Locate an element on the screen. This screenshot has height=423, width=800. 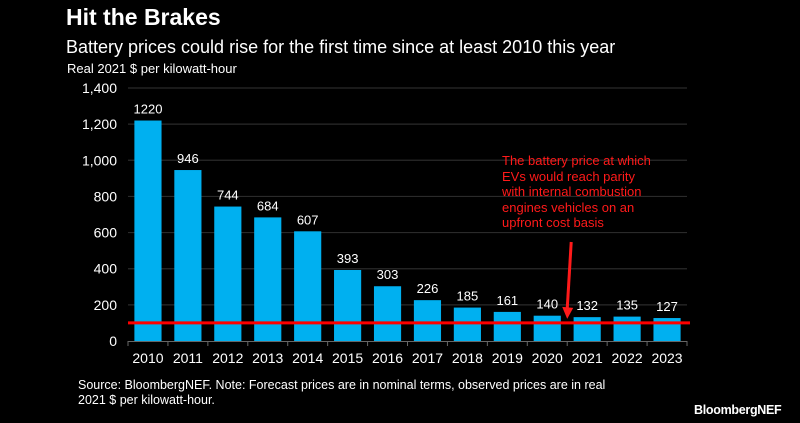
data-label: 161 is located at coordinates (507, 300).